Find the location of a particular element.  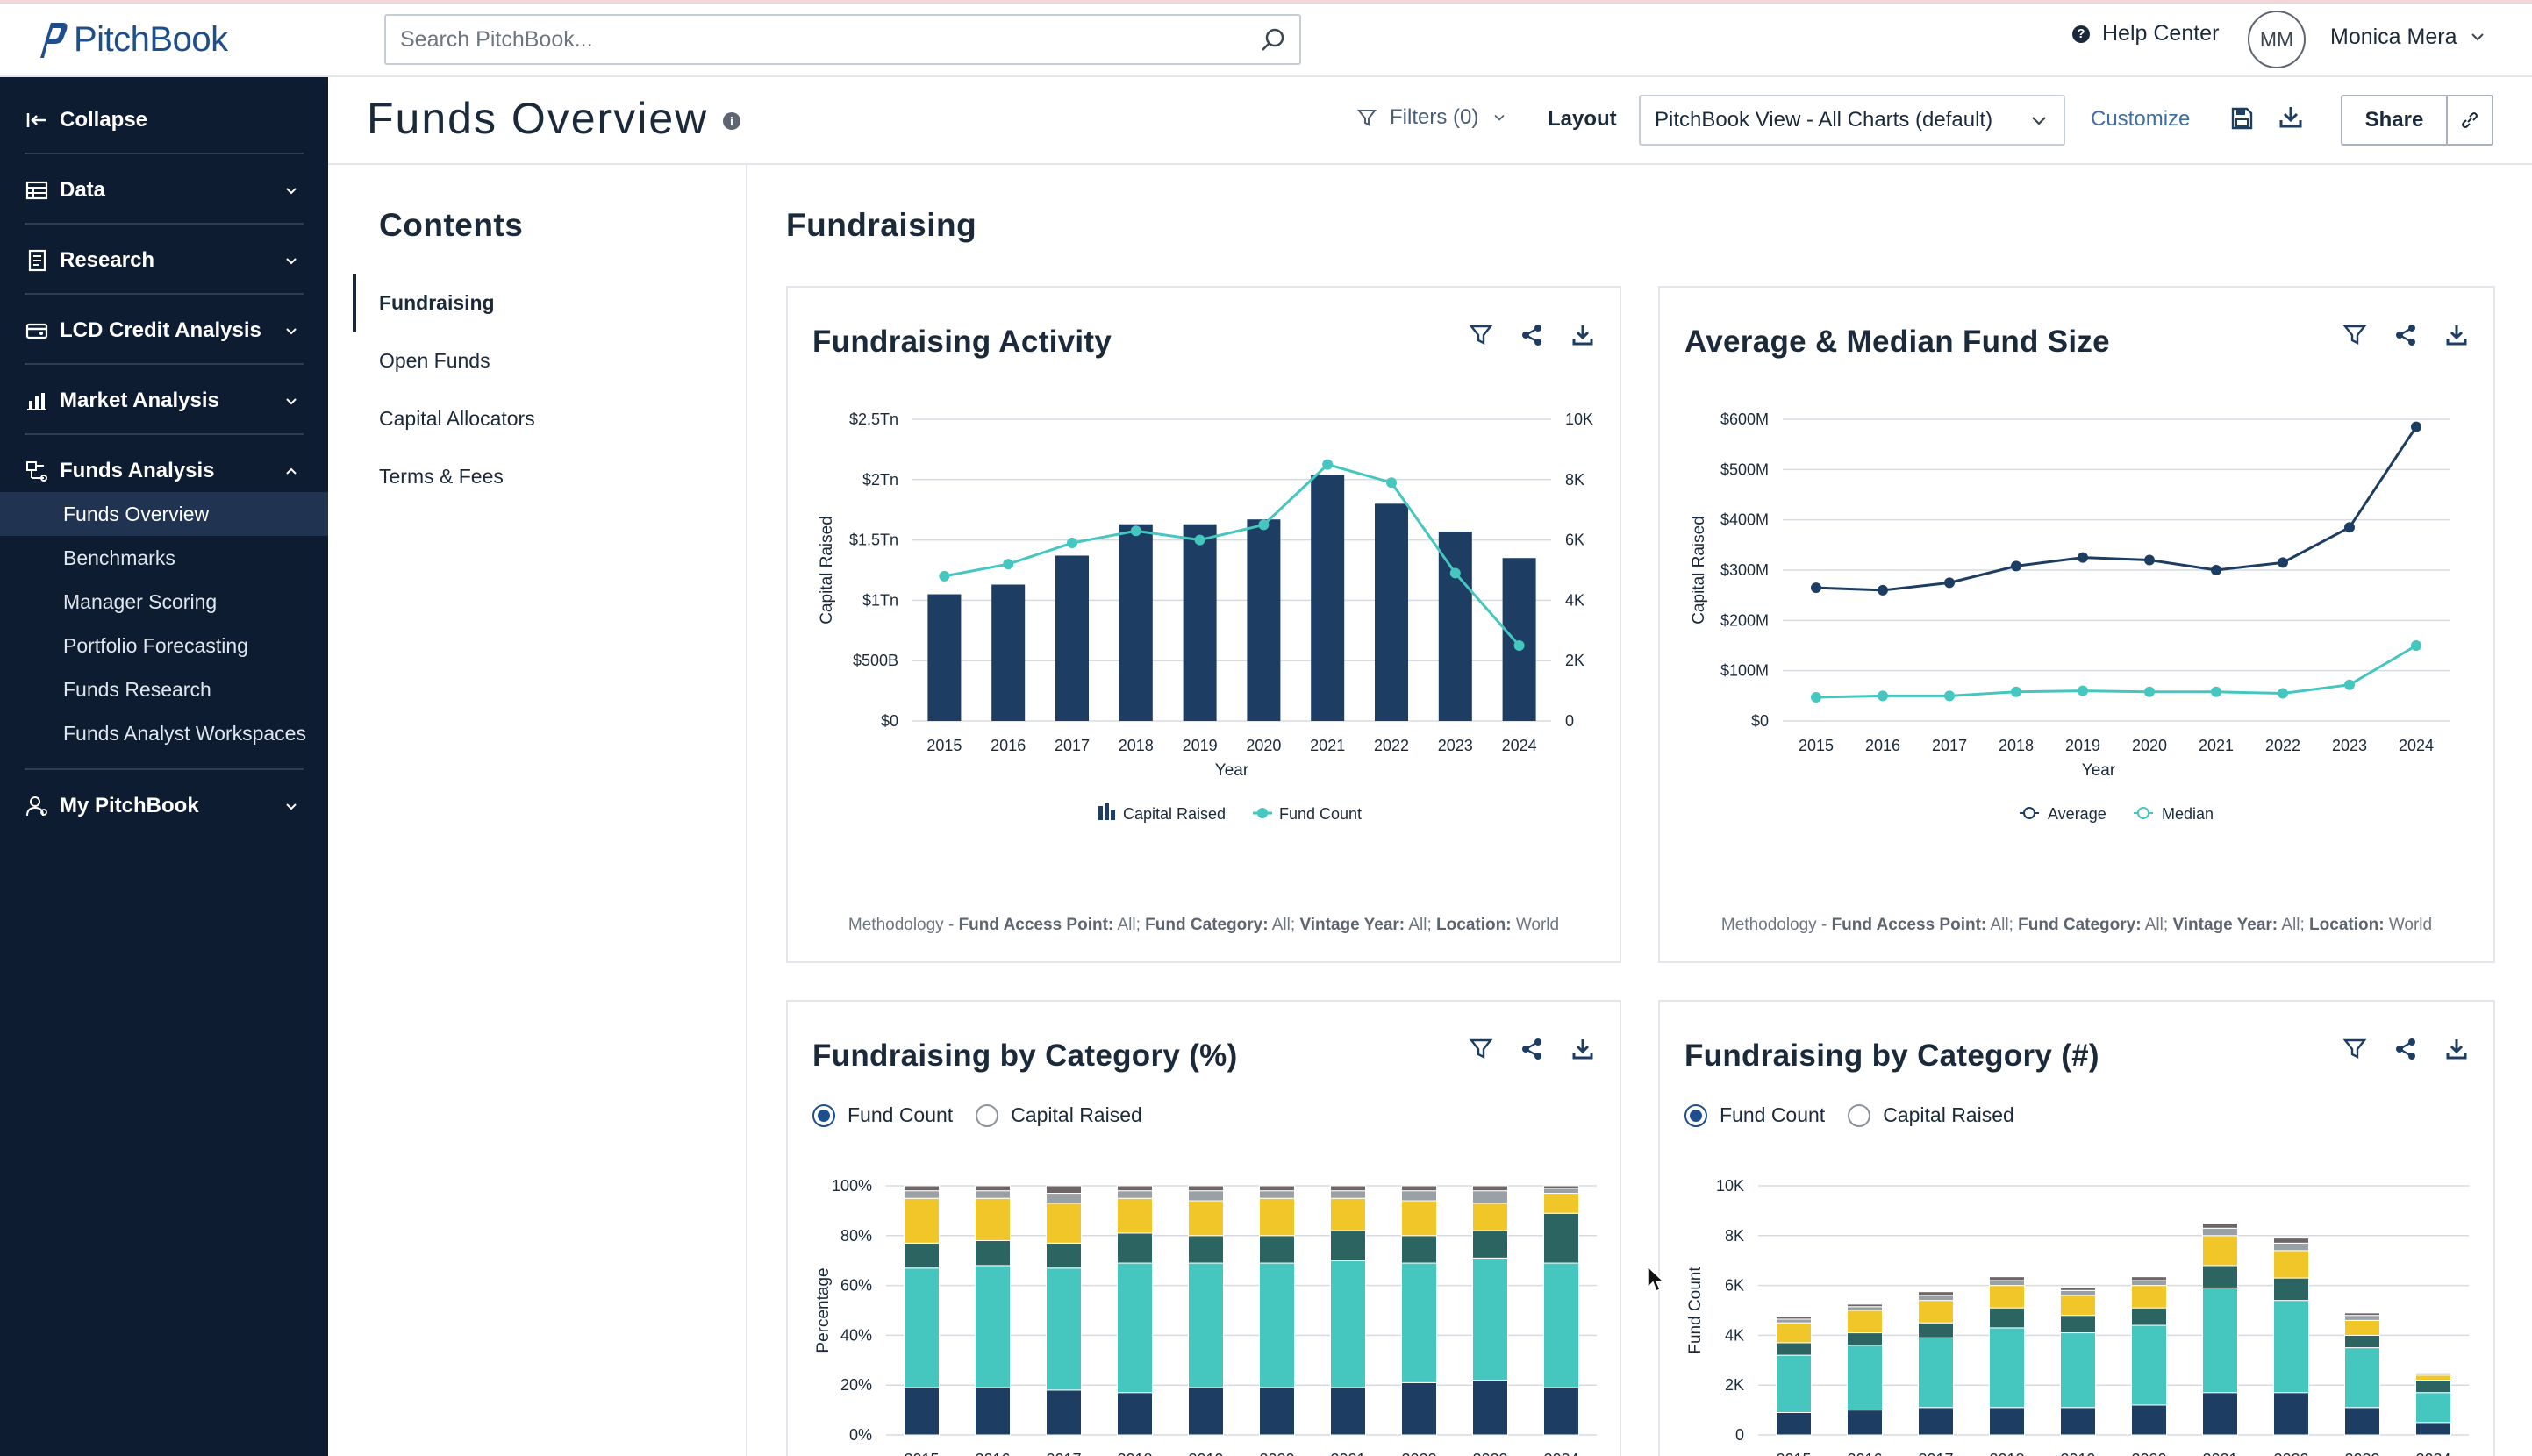

sidebar-collapse: Collapse is located at coordinates (164, 120).